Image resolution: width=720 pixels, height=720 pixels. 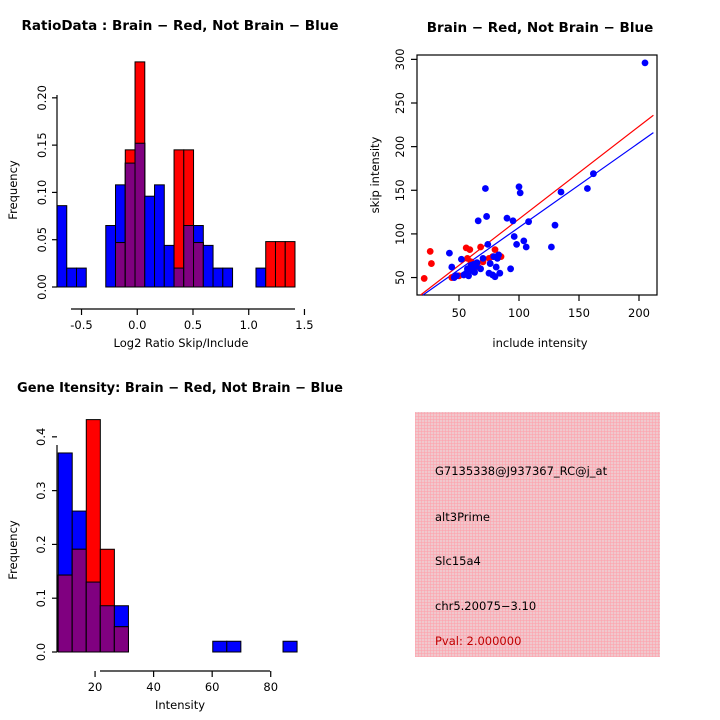 What do you see at coordinates (41, 598) in the screenshot?
I see `y-tick-label: 0.1` at bounding box center [41, 598].